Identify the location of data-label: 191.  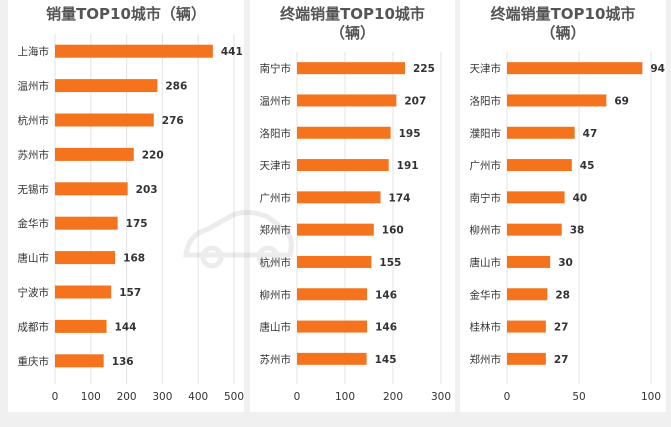
(408, 166).